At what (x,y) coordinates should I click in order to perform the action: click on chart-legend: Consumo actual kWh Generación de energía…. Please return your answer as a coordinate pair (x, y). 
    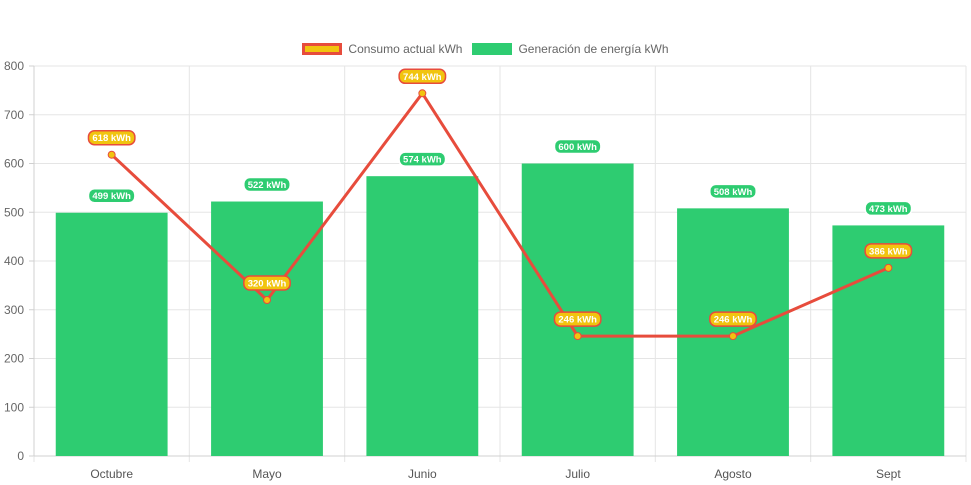
    Looking at the image, I should click on (485, 49).